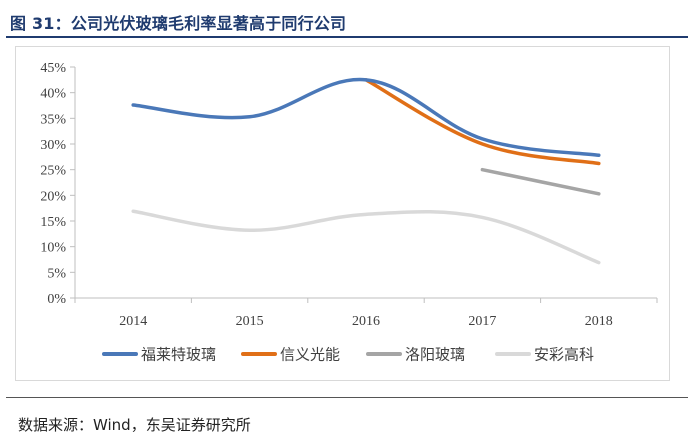  Describe the element at coordinates (134, 425) in the screenshot. I see `figure-source: 数据来源：Wind，东吴证券研究所` at that location.